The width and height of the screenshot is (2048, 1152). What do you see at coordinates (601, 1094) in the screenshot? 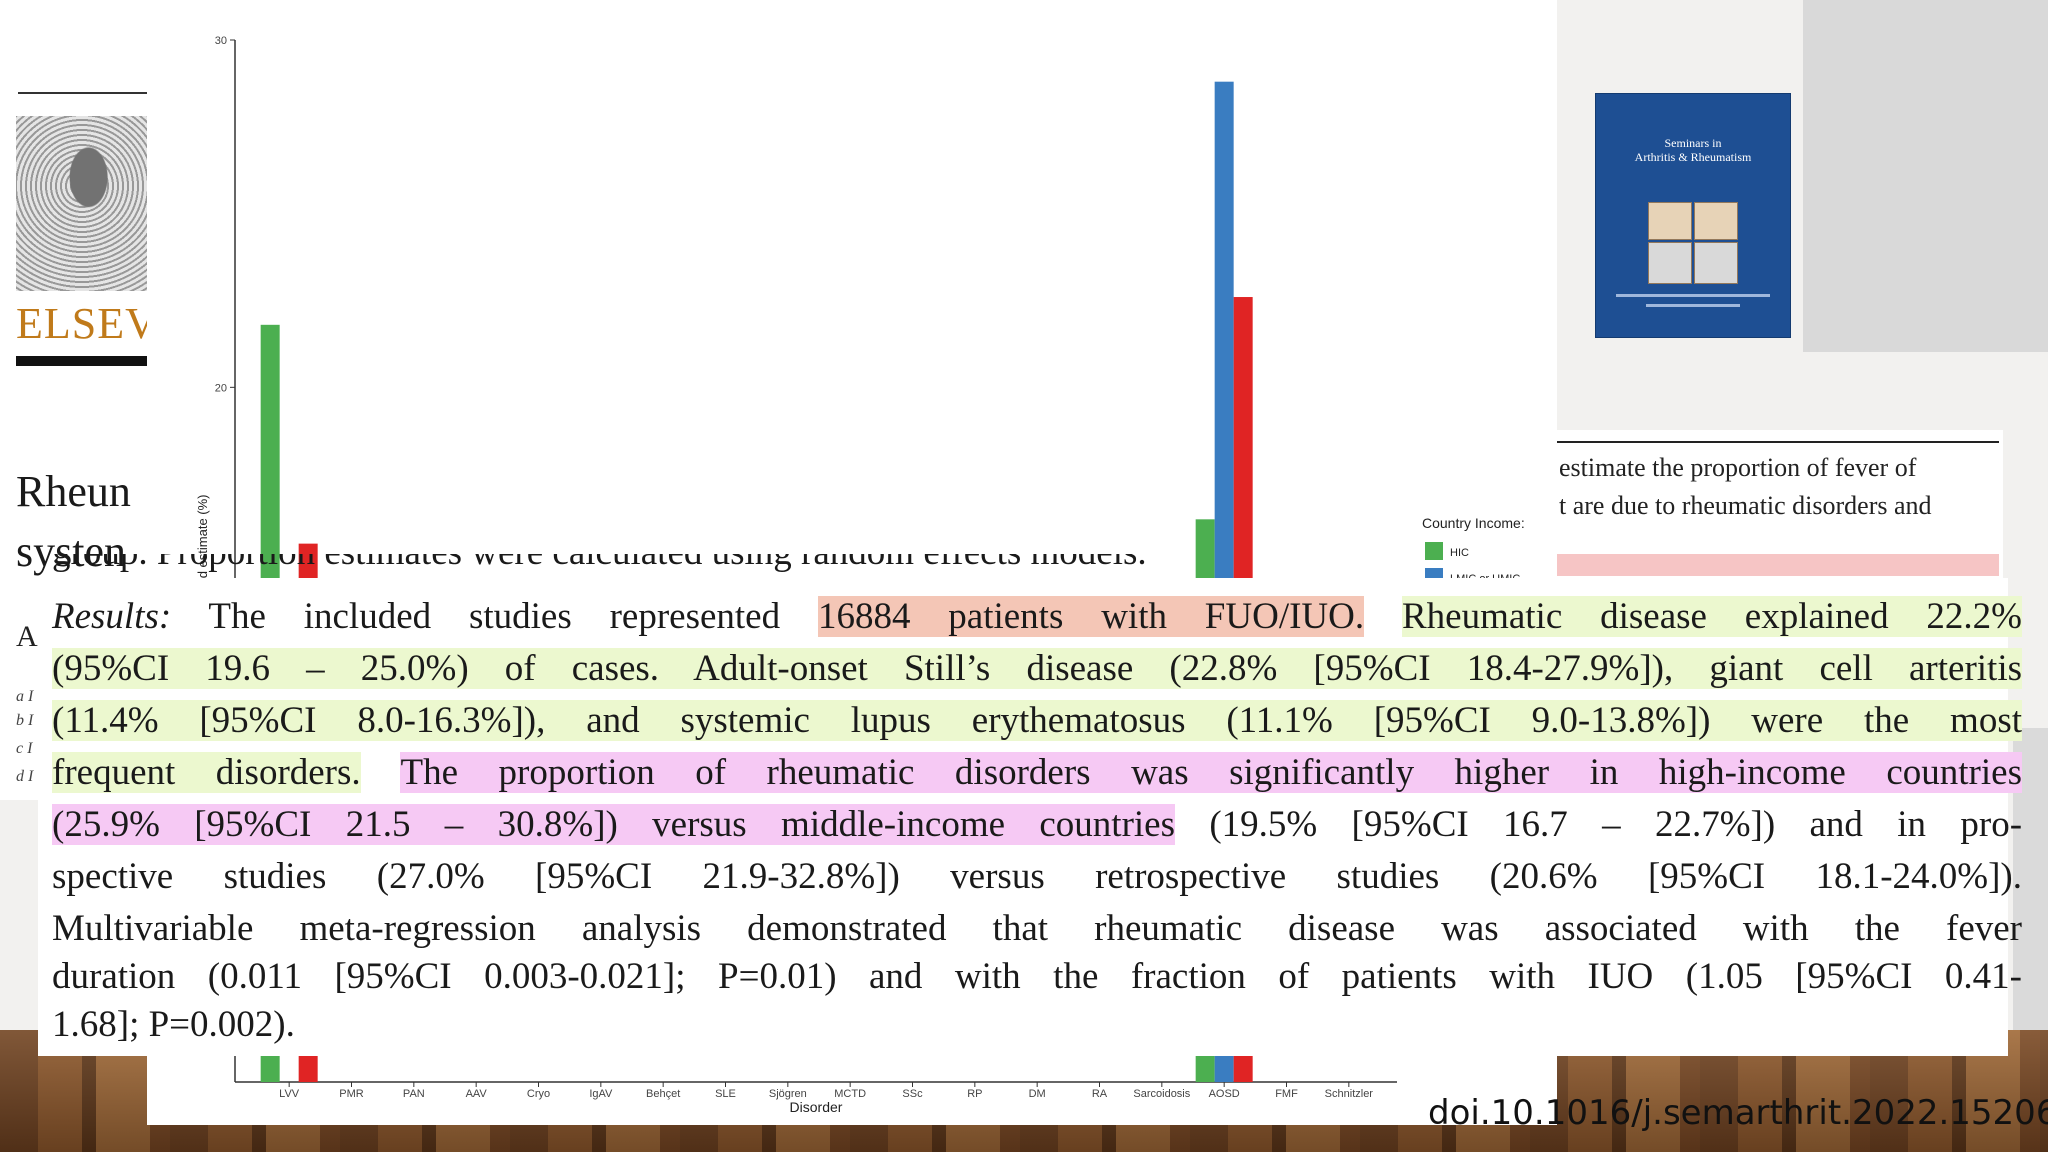
I see `x-tick-label: IgAV` at bounding box center [601, 1094].